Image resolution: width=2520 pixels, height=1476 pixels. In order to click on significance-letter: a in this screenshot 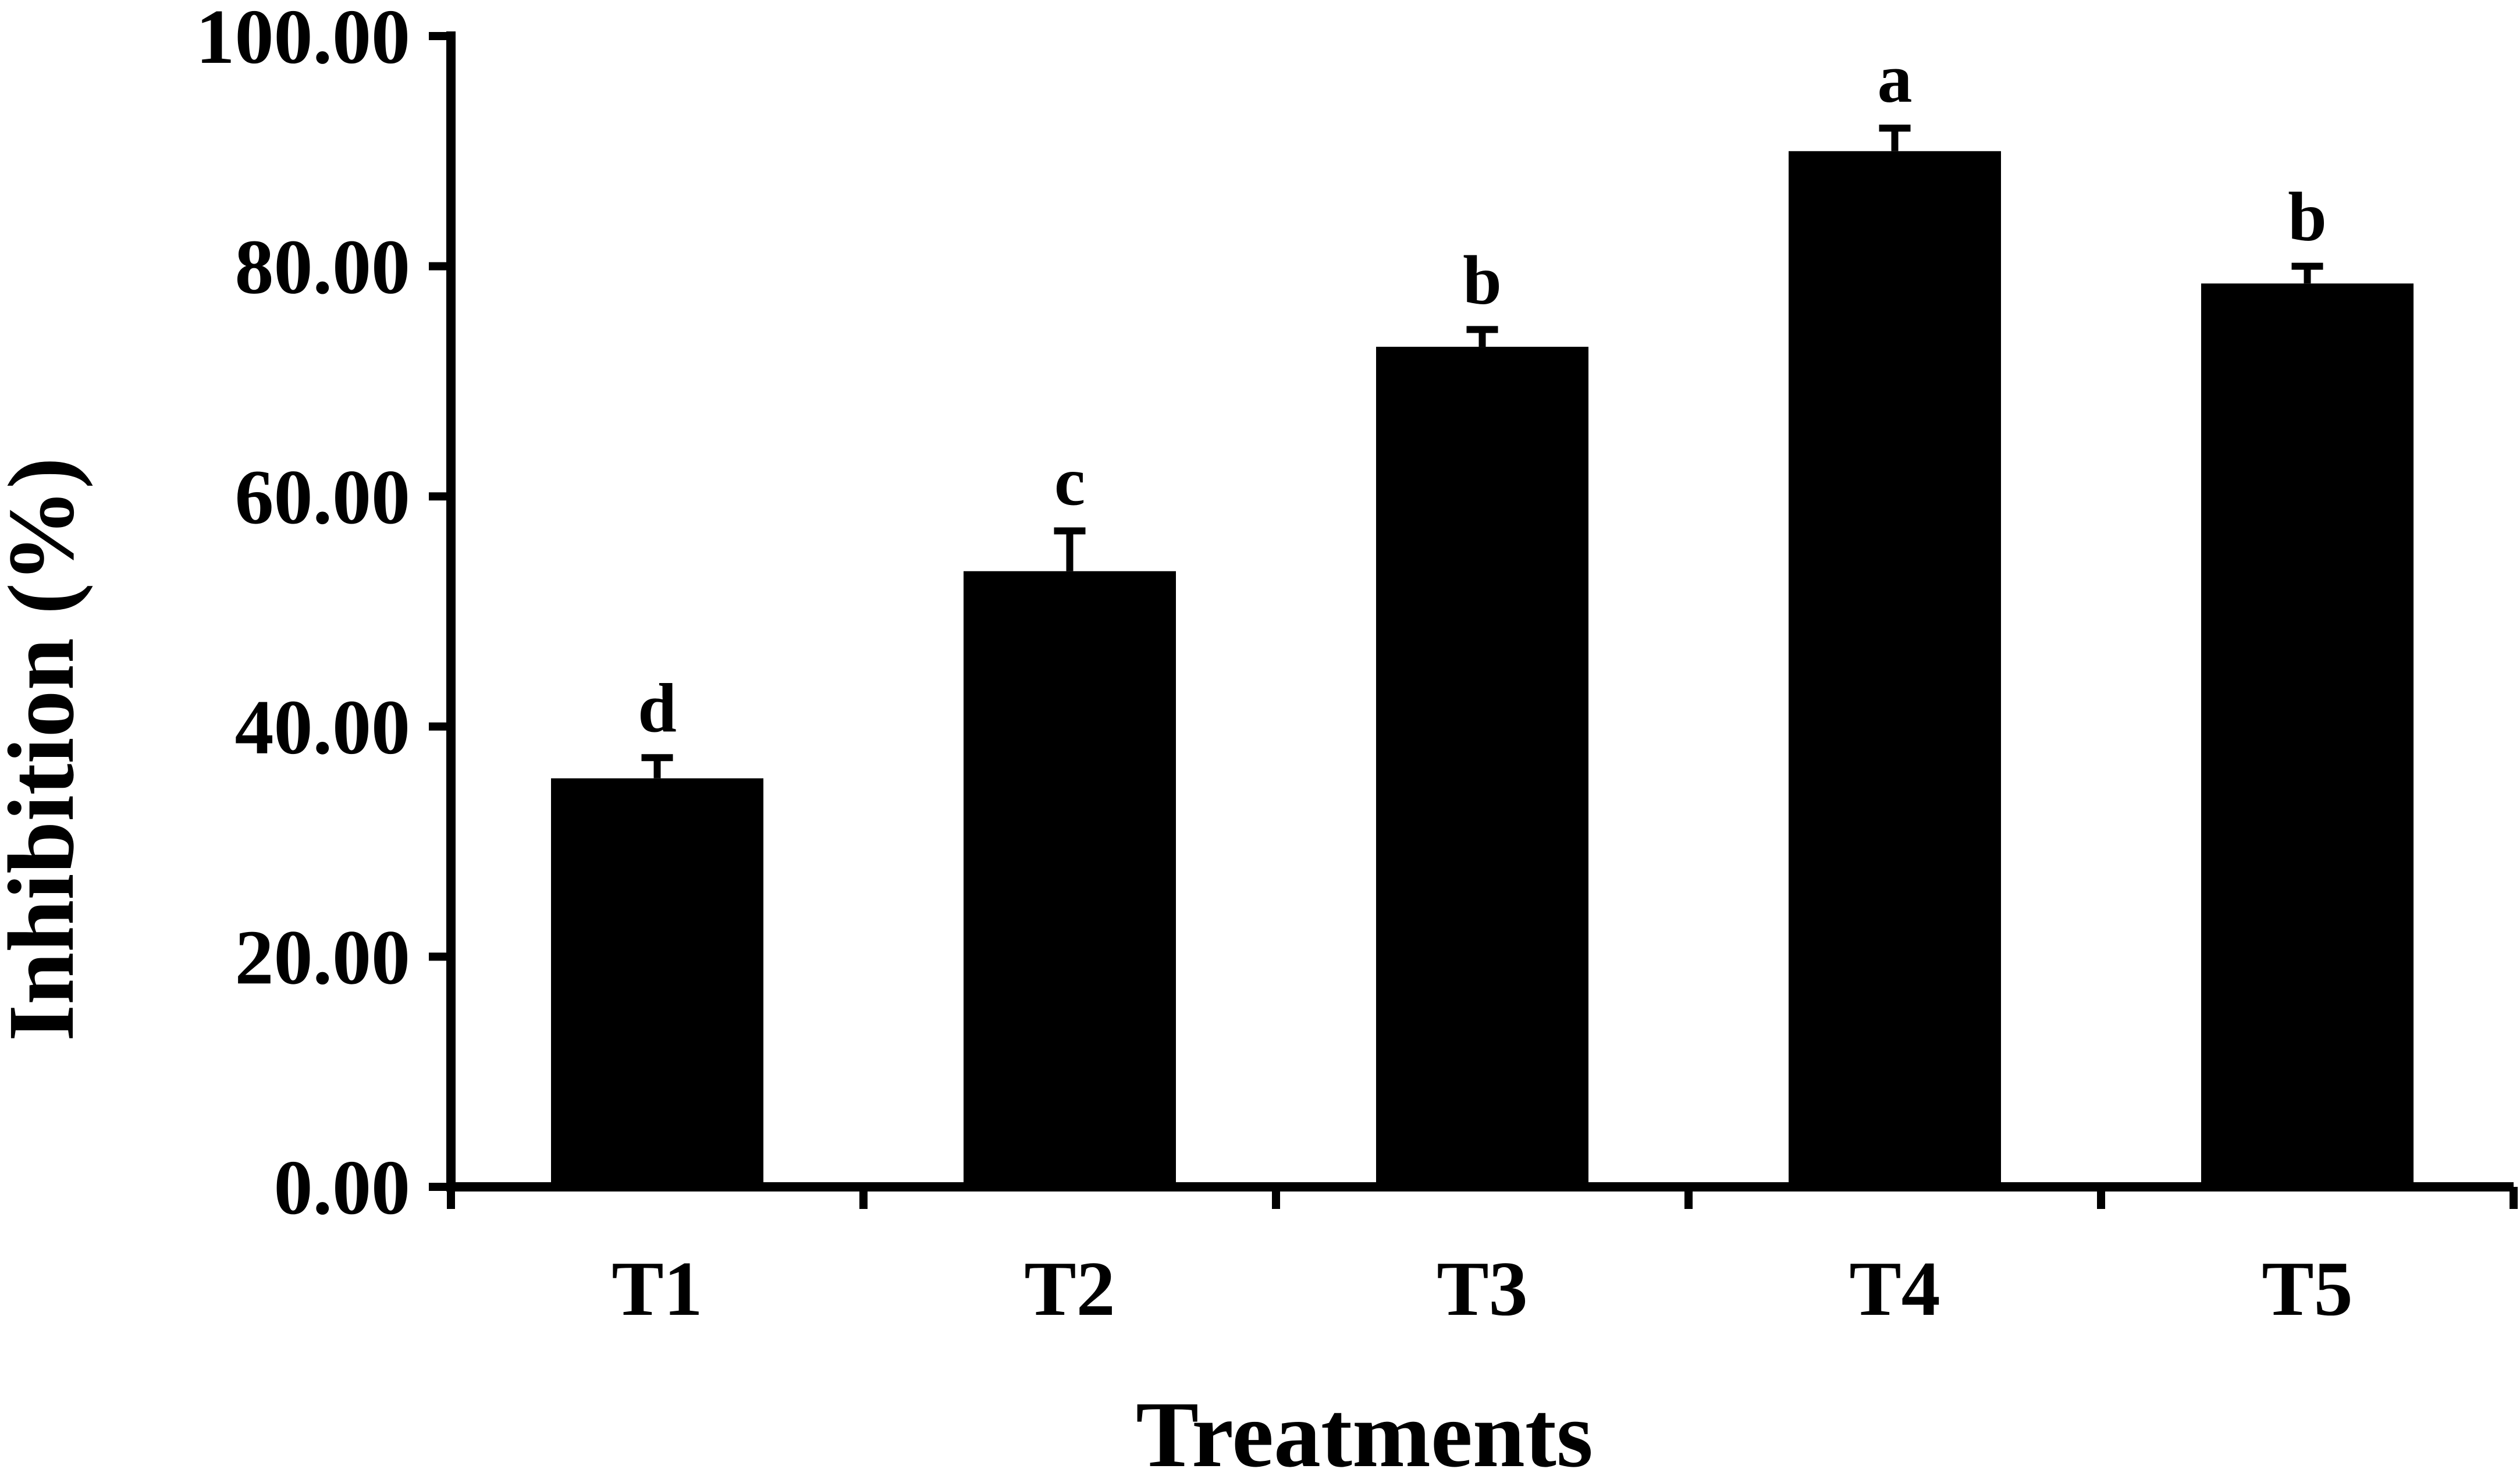, I will do `click(1895, 78)`.